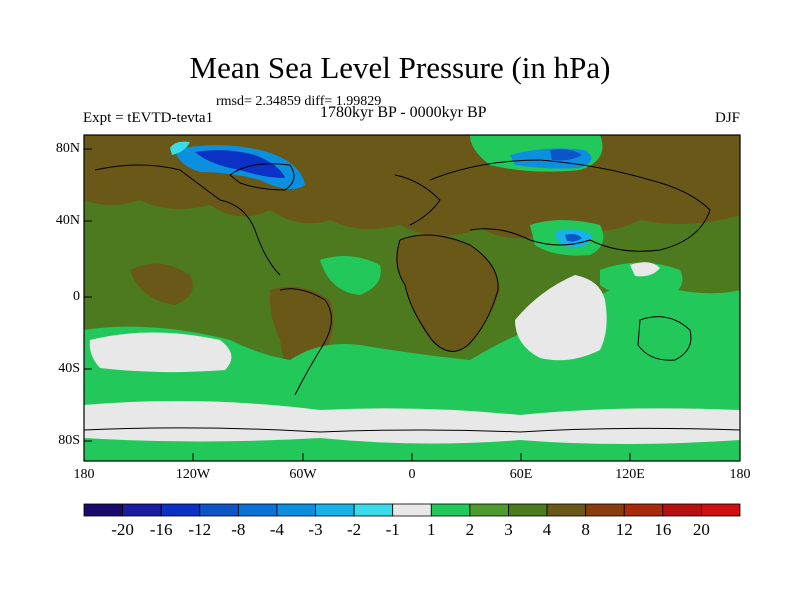 The image size is (800, 600). I want to click on colorbar-label: -2, so click(354, 529).